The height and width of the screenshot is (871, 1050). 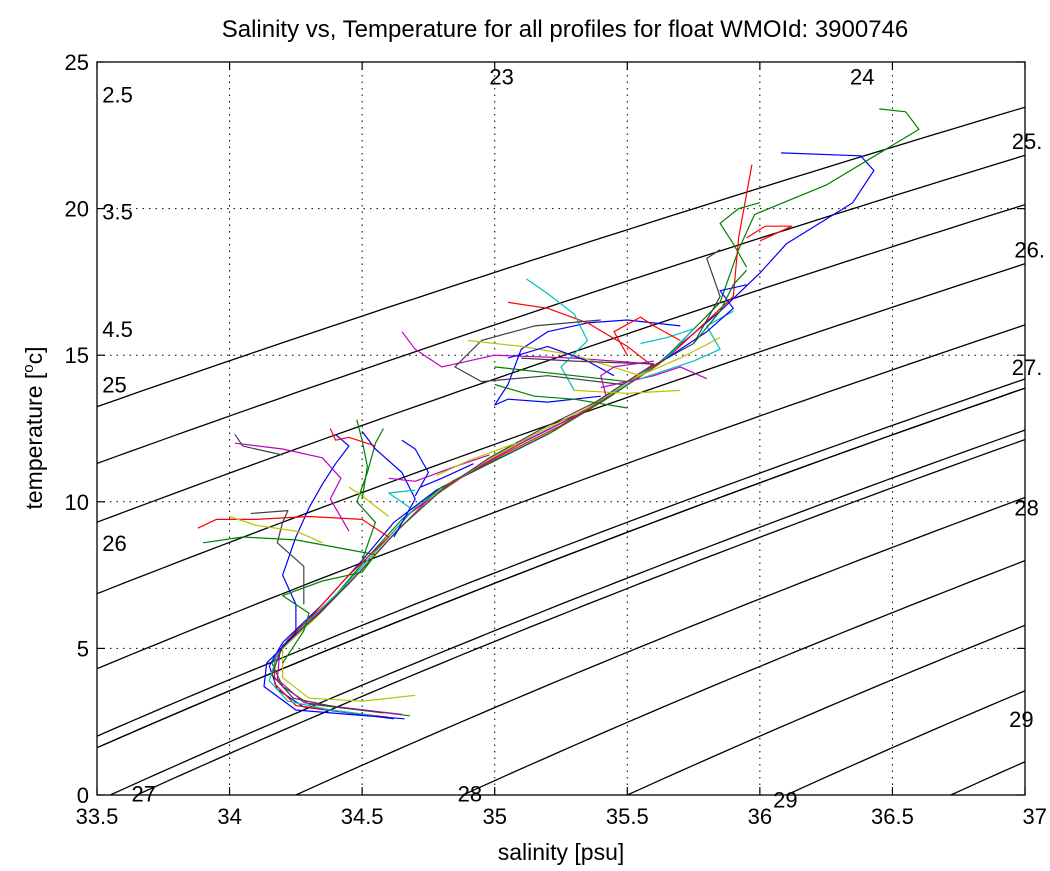 What do you see at coordinates (561, 816) in the screenshot?
I see `x-tick-labels: 33.5 34 34.5 35 35.5 36 36.5 37` at bounding box center [561, 816].